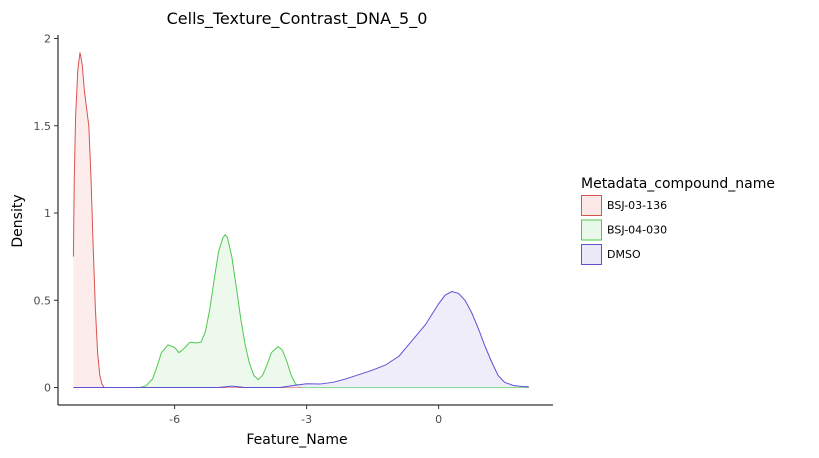 The width and height of the screenshot is (819, 458). What do you see at coordinates (624, 254) in the screenshot?
I see `legend-label-dmso: DMSO` at bounding box center [624, 254].